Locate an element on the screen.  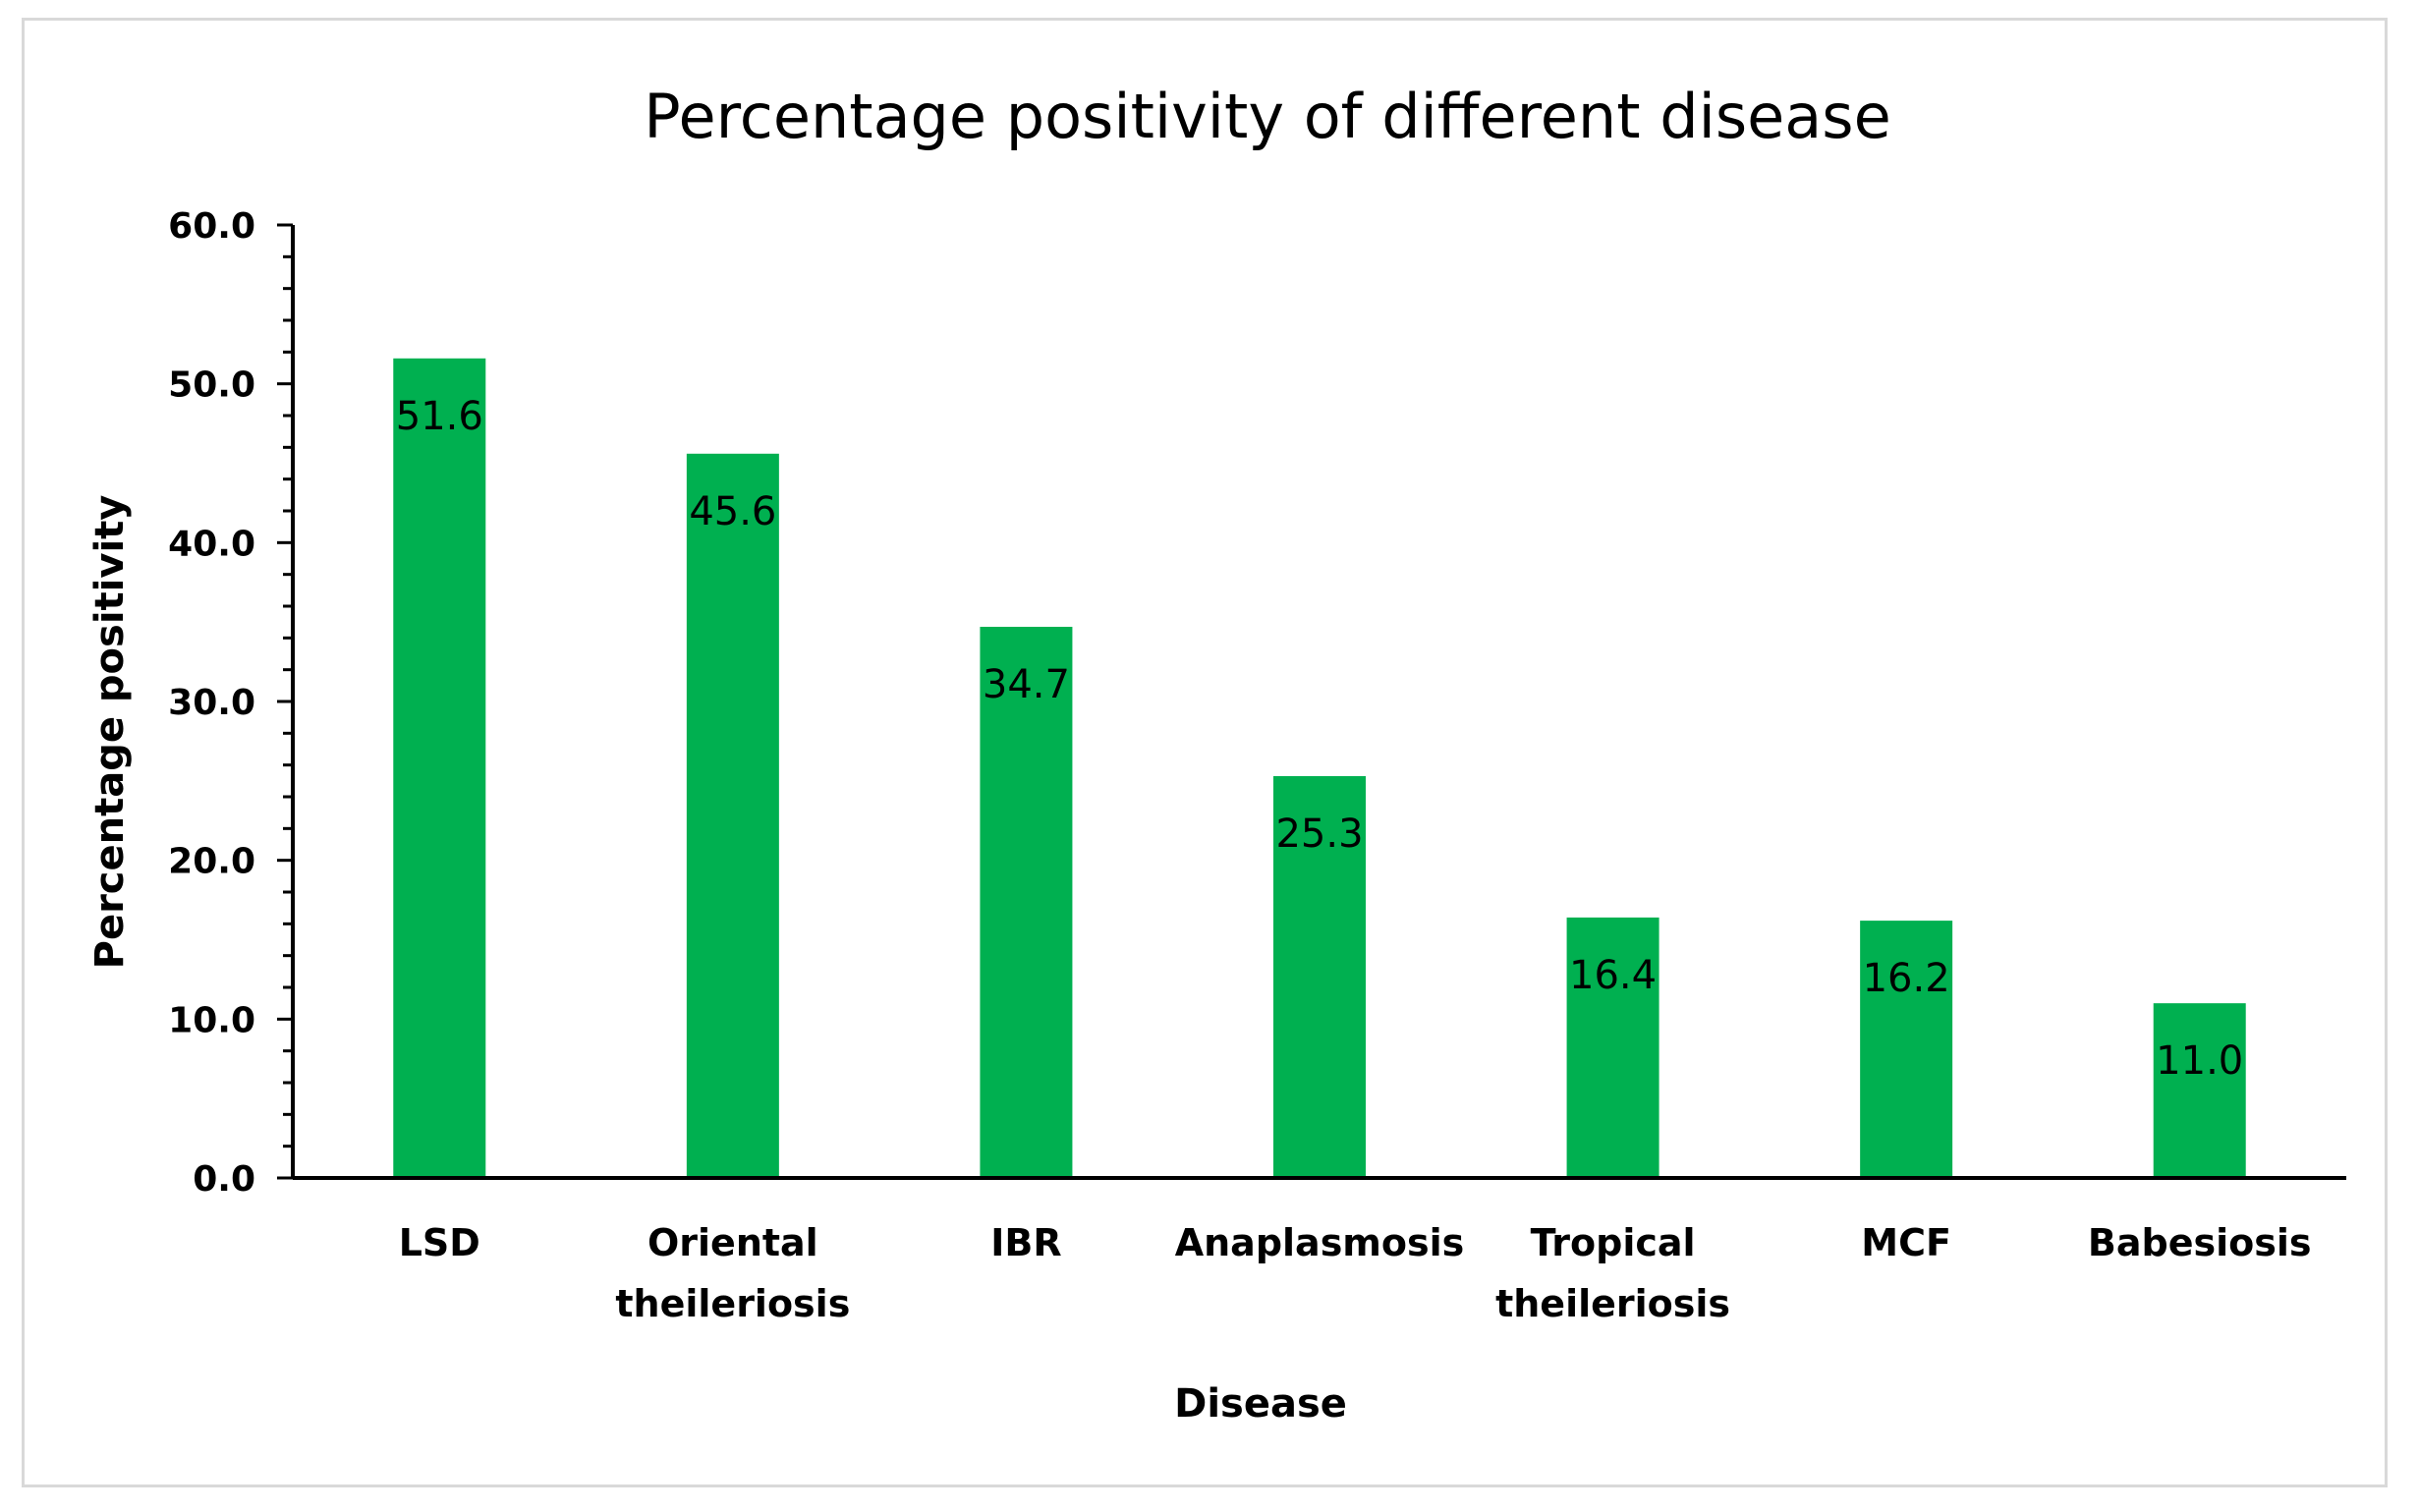
x-tick-label-line: LSD is located at coordinates (439, 1242).